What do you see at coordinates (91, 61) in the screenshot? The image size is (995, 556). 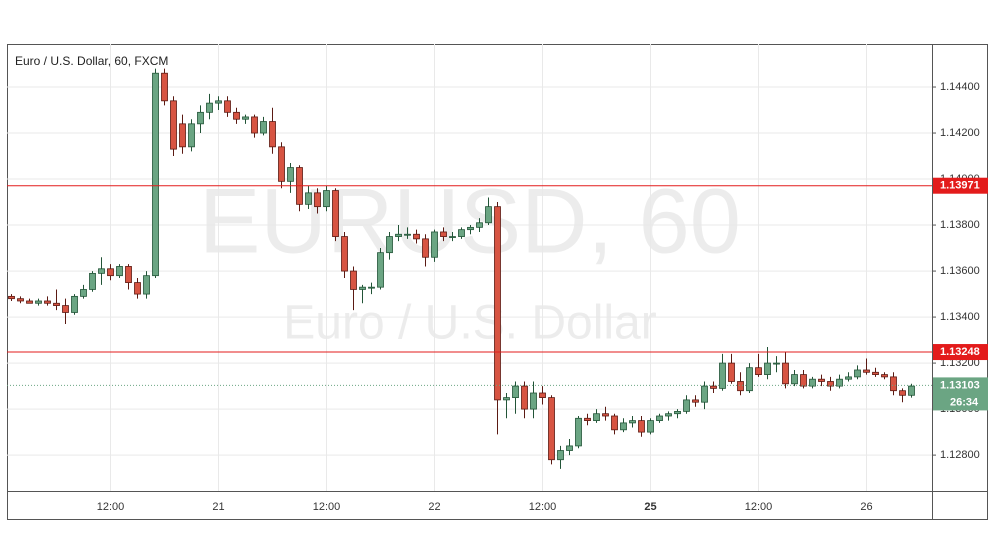 I see `chart-title: Euro / U.S. Dollar, 60, FXCM` at bounding box center [91, 61].